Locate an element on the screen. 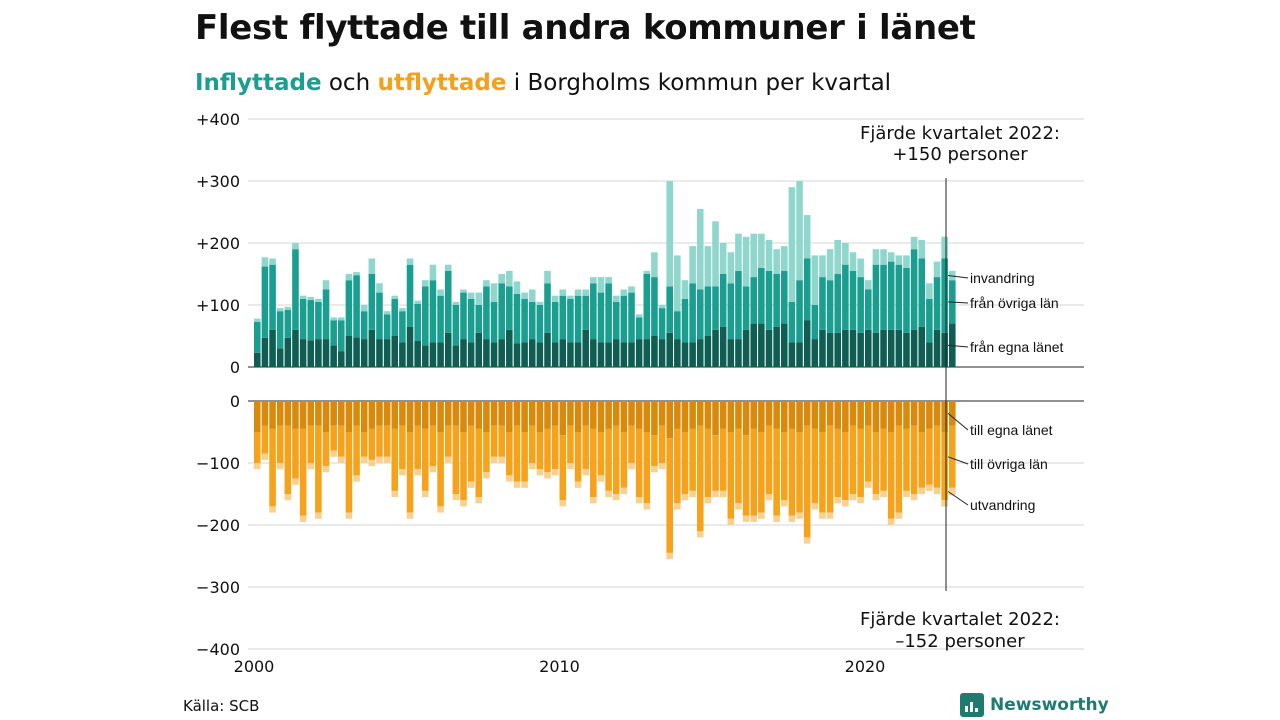  y-tick-label: −100 is located at coordinates (218, 463).